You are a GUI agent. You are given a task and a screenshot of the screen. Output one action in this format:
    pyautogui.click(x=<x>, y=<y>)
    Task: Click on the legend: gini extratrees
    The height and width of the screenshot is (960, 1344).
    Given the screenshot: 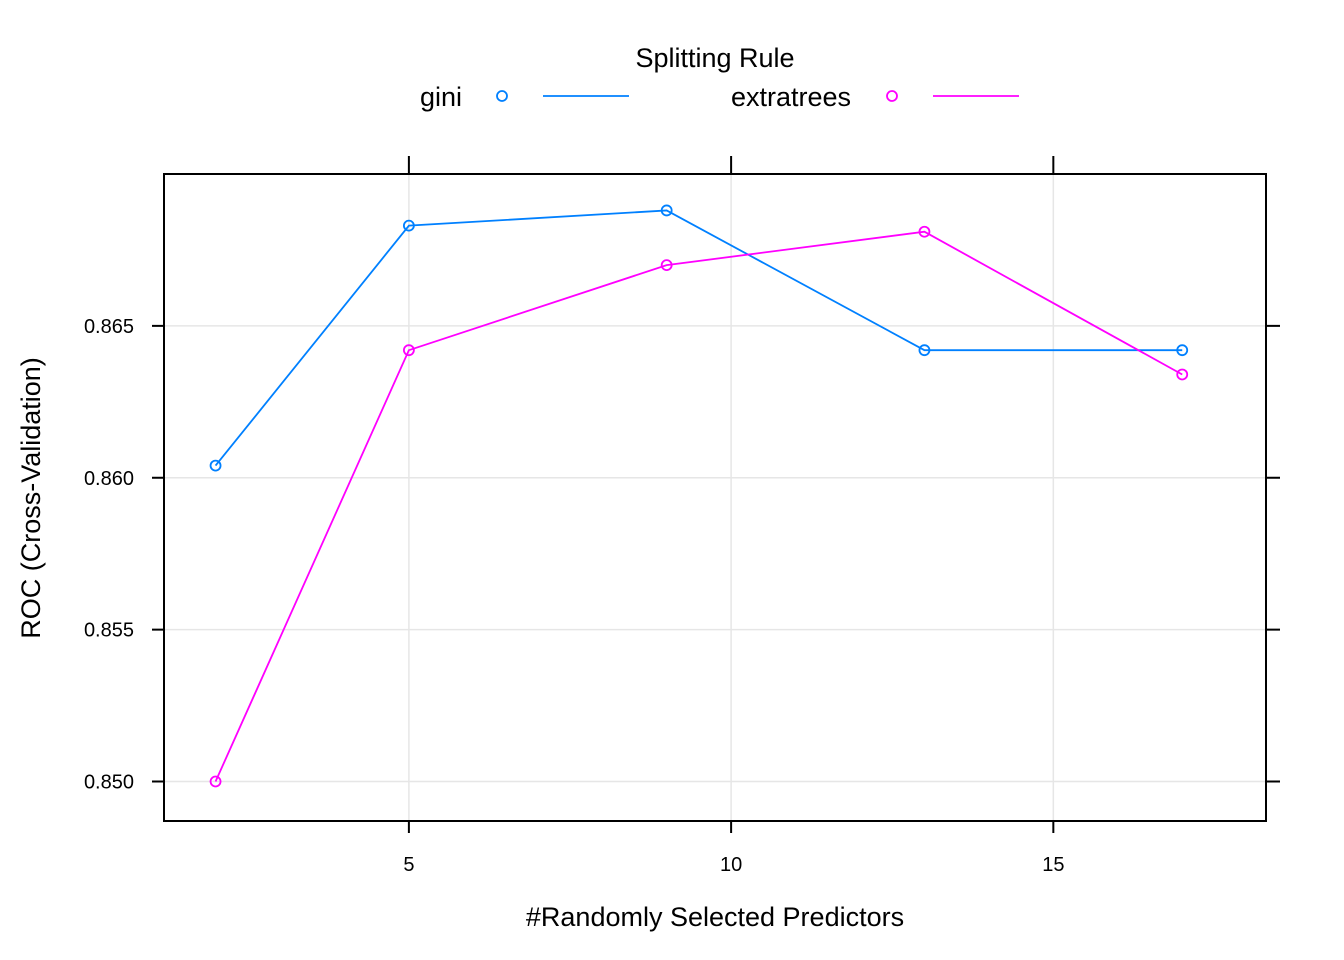 What is the action you would take?
    pyautogui.click(x=719, y=97)
    